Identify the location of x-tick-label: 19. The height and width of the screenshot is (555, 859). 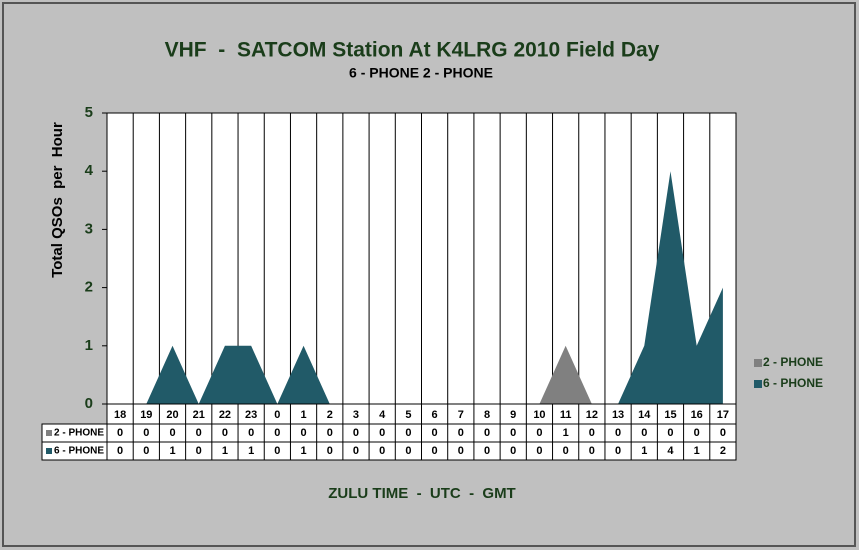
(146, 415).